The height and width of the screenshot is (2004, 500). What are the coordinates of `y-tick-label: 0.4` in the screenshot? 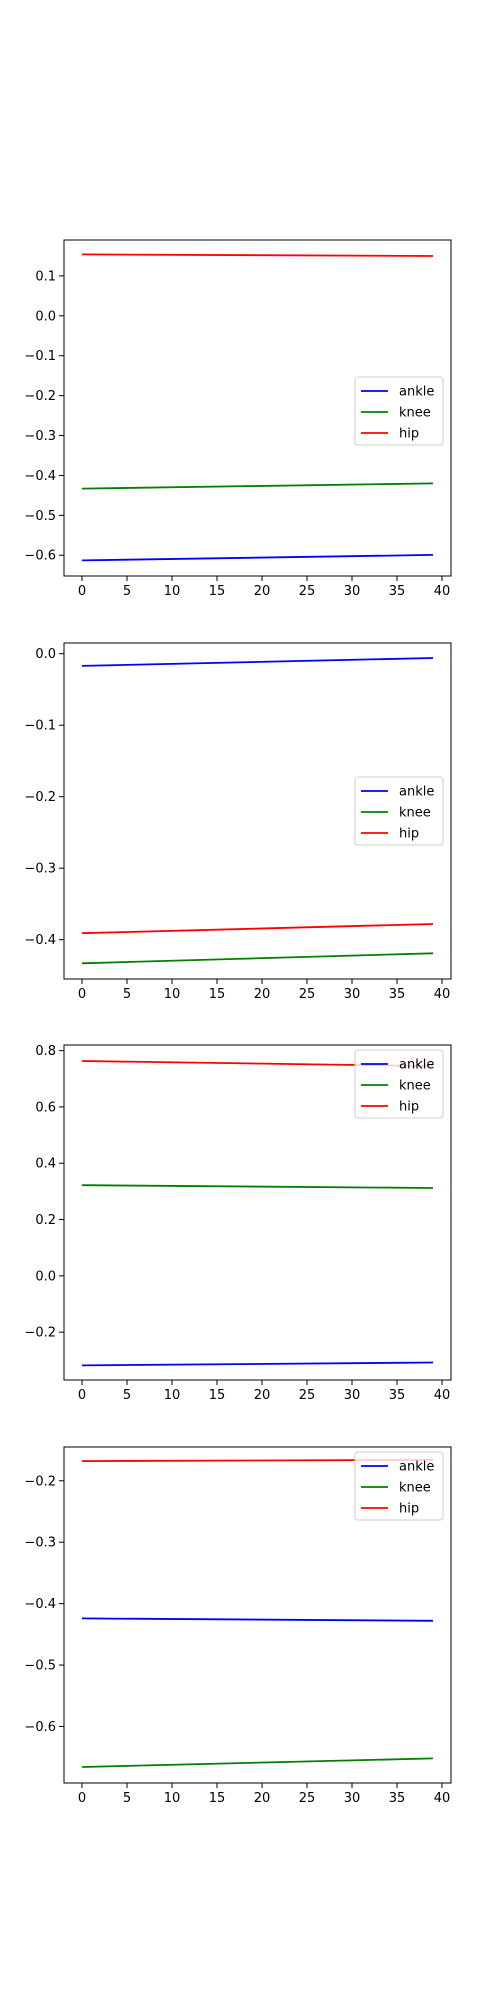 It's located at (45, 1164).